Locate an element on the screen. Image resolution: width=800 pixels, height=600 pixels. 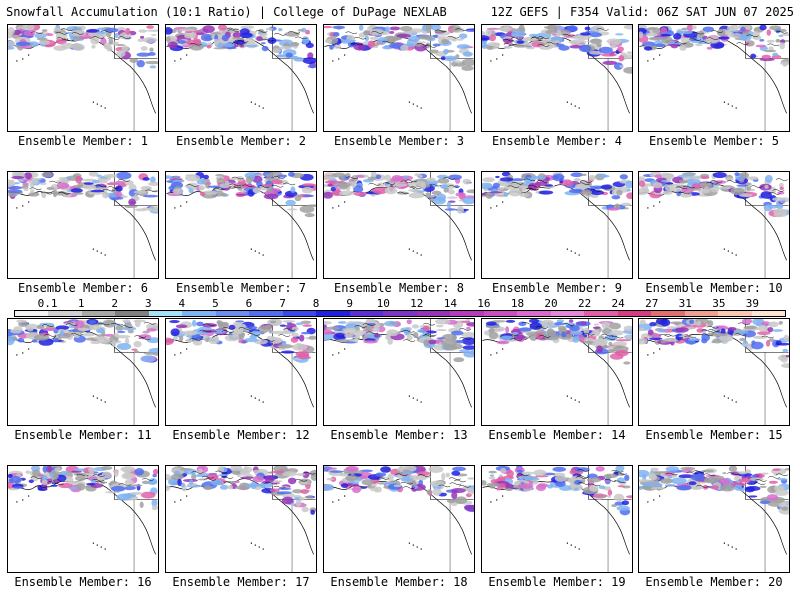
ensemble-member-label: Ensemble Member: 11 is located at coordinates (83, 435).